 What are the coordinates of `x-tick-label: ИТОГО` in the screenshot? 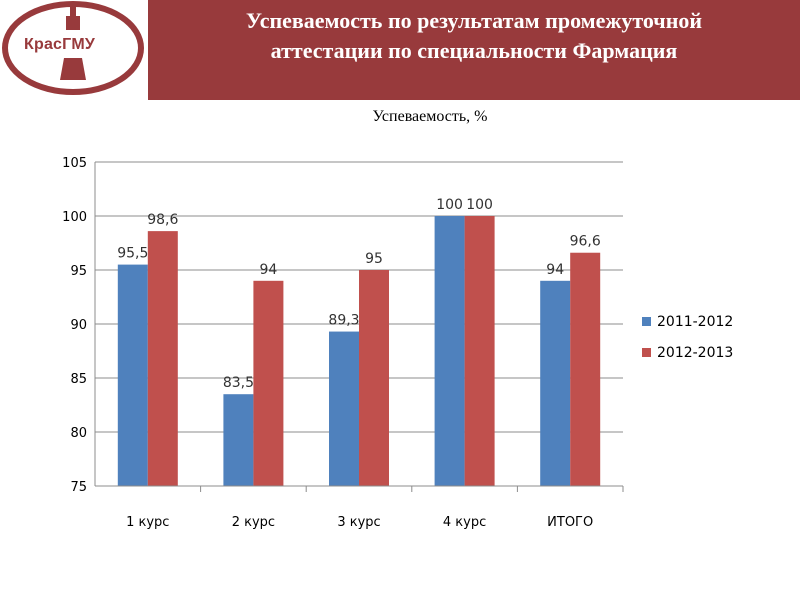 It's located at (570, 522).